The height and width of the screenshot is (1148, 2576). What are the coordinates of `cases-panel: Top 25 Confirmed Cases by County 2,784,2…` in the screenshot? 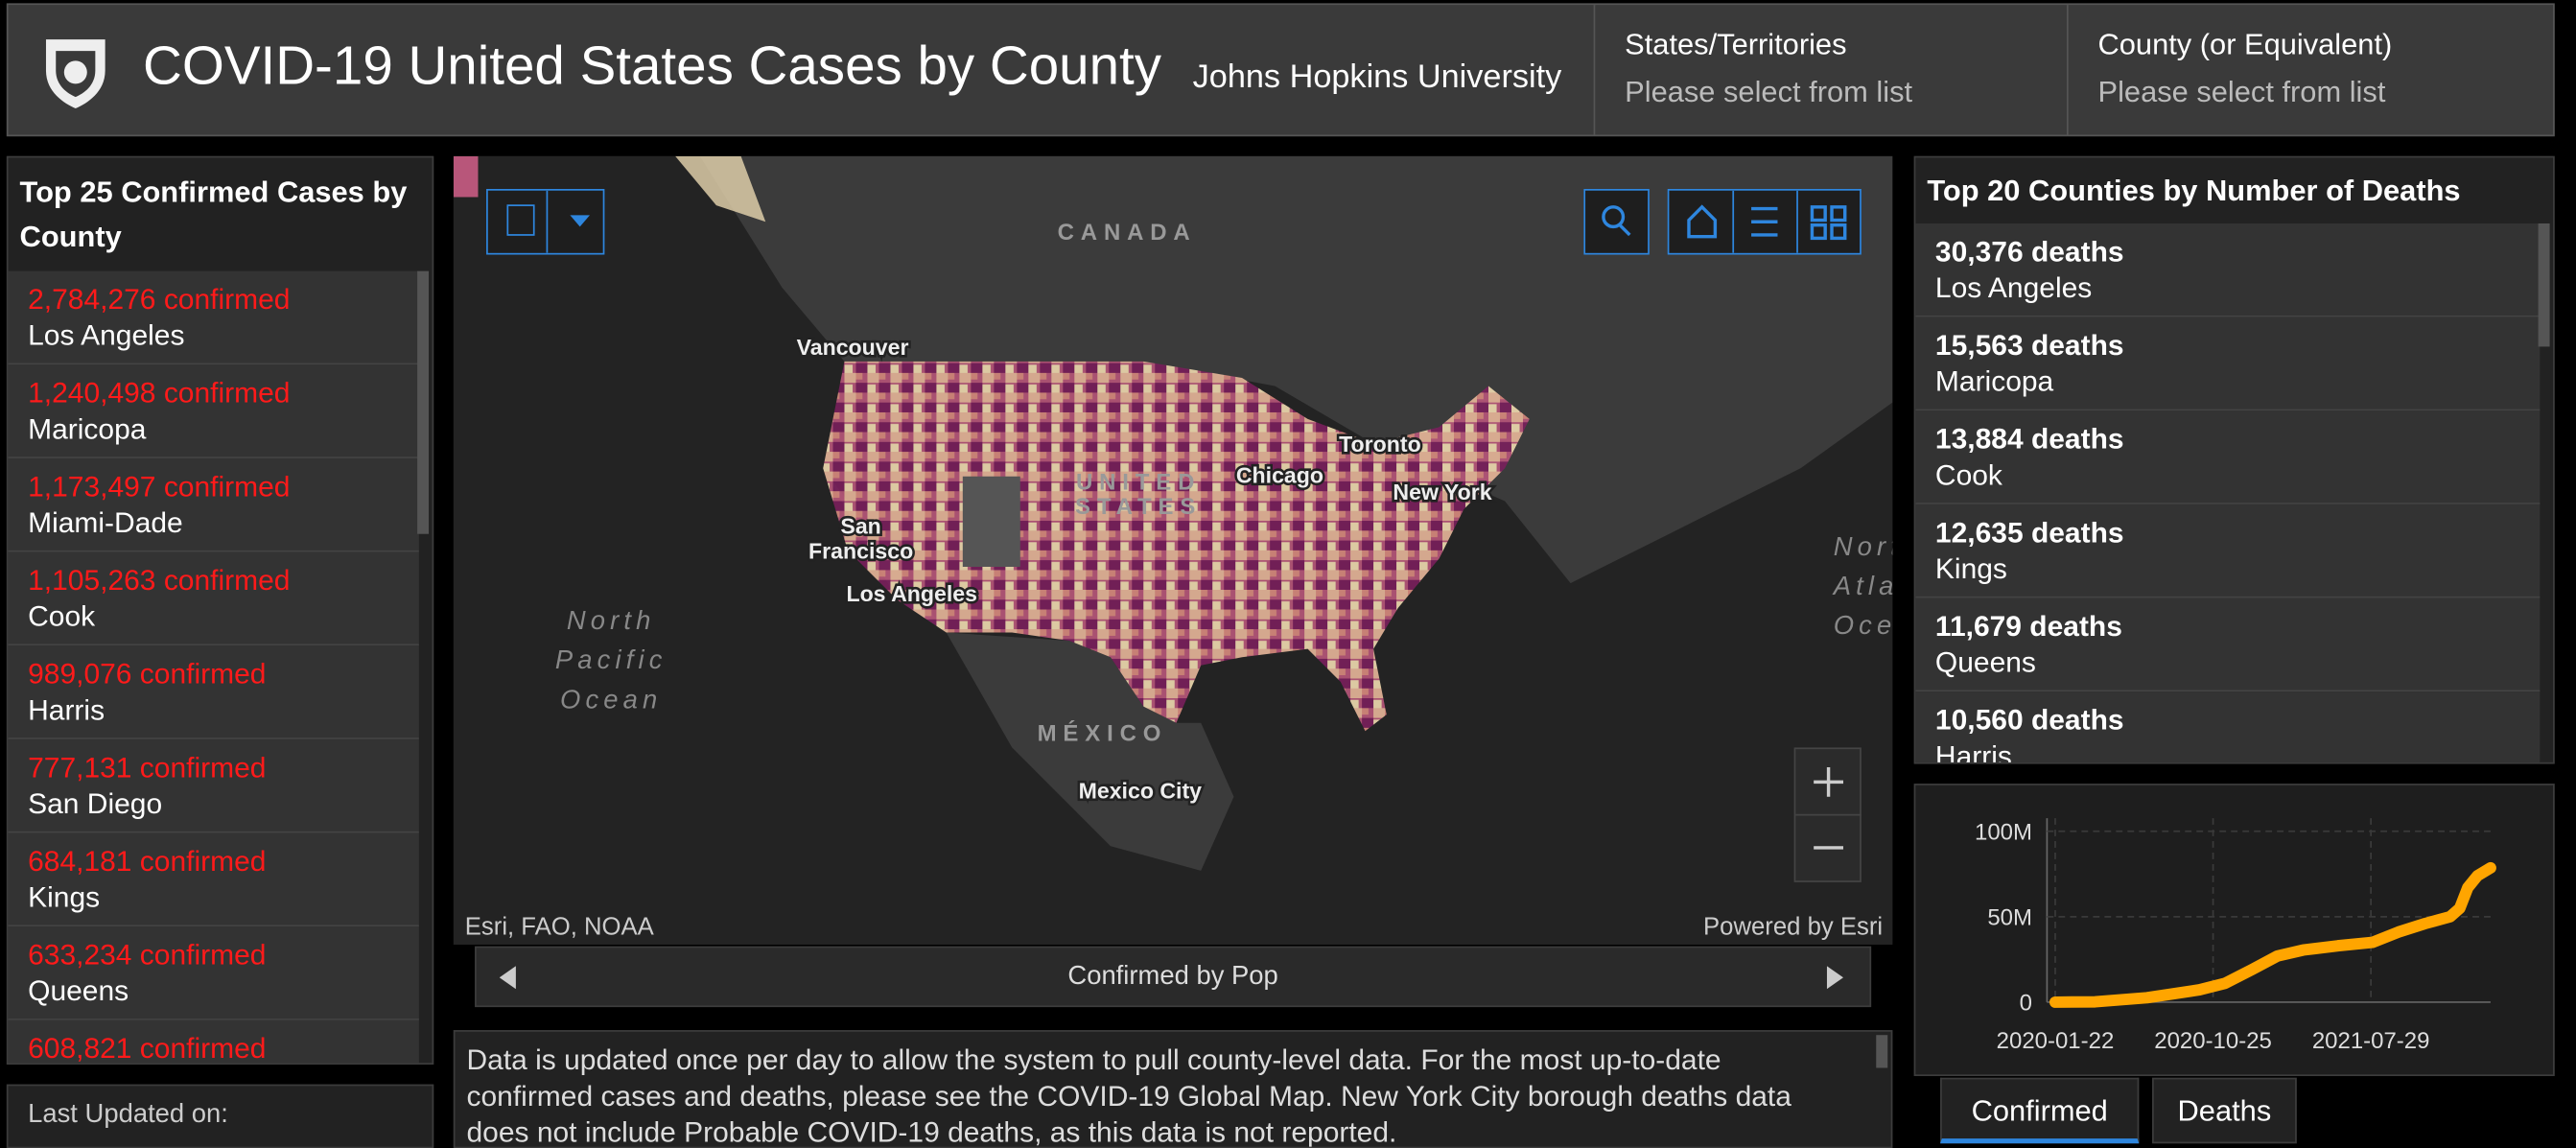 It's located at (220, 610).